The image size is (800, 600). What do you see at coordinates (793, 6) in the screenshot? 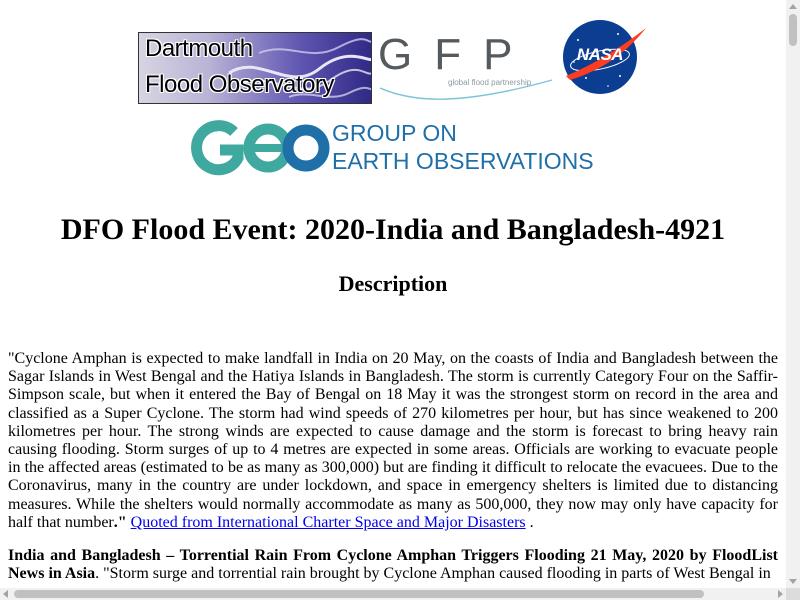
I see `scroll-up-arrow-icon` at bounding box center [793, 6].